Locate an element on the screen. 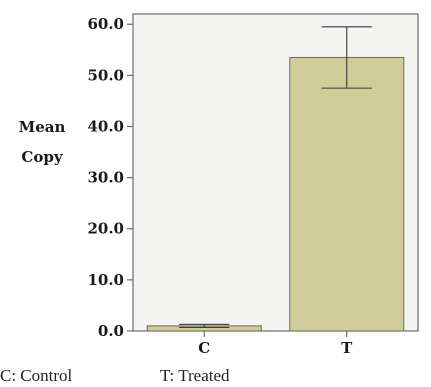 The width and height of the screenshot is (431, 387). x-tick-label-t: T is located at coordinates (347, 348).